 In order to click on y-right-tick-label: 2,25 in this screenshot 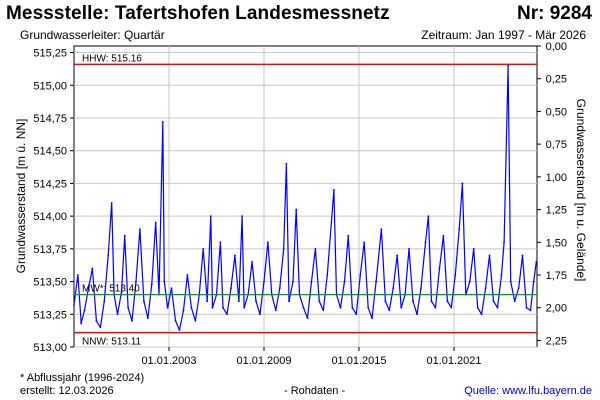, I will do `click(556, 341)`.